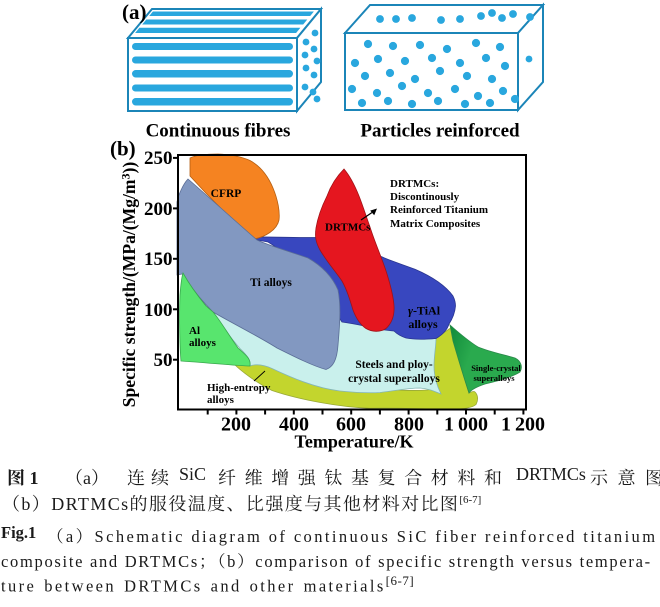 The height and width of the screenshot is (607, 660). Describe the element at coordinates (466, 425) in the screenshot. I see `svg-text: 1 000` at that location.